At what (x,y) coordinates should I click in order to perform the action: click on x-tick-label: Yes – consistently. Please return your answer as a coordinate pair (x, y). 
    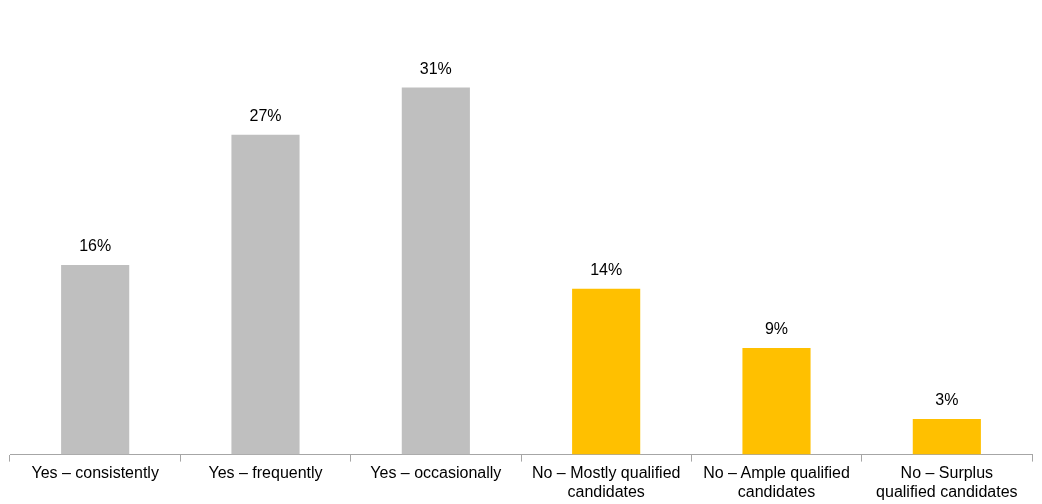
    Looking at the image, I should click on (95, 472).